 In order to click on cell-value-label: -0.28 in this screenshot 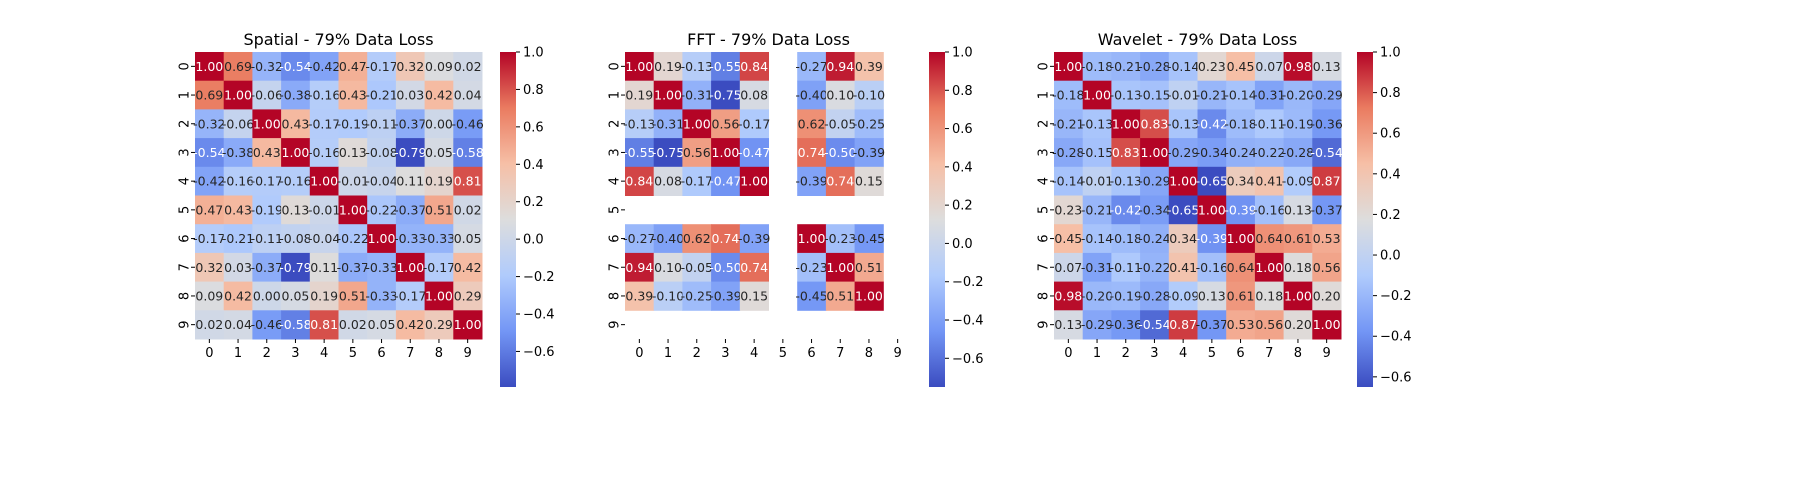, I will do `click(1068, 152)`.